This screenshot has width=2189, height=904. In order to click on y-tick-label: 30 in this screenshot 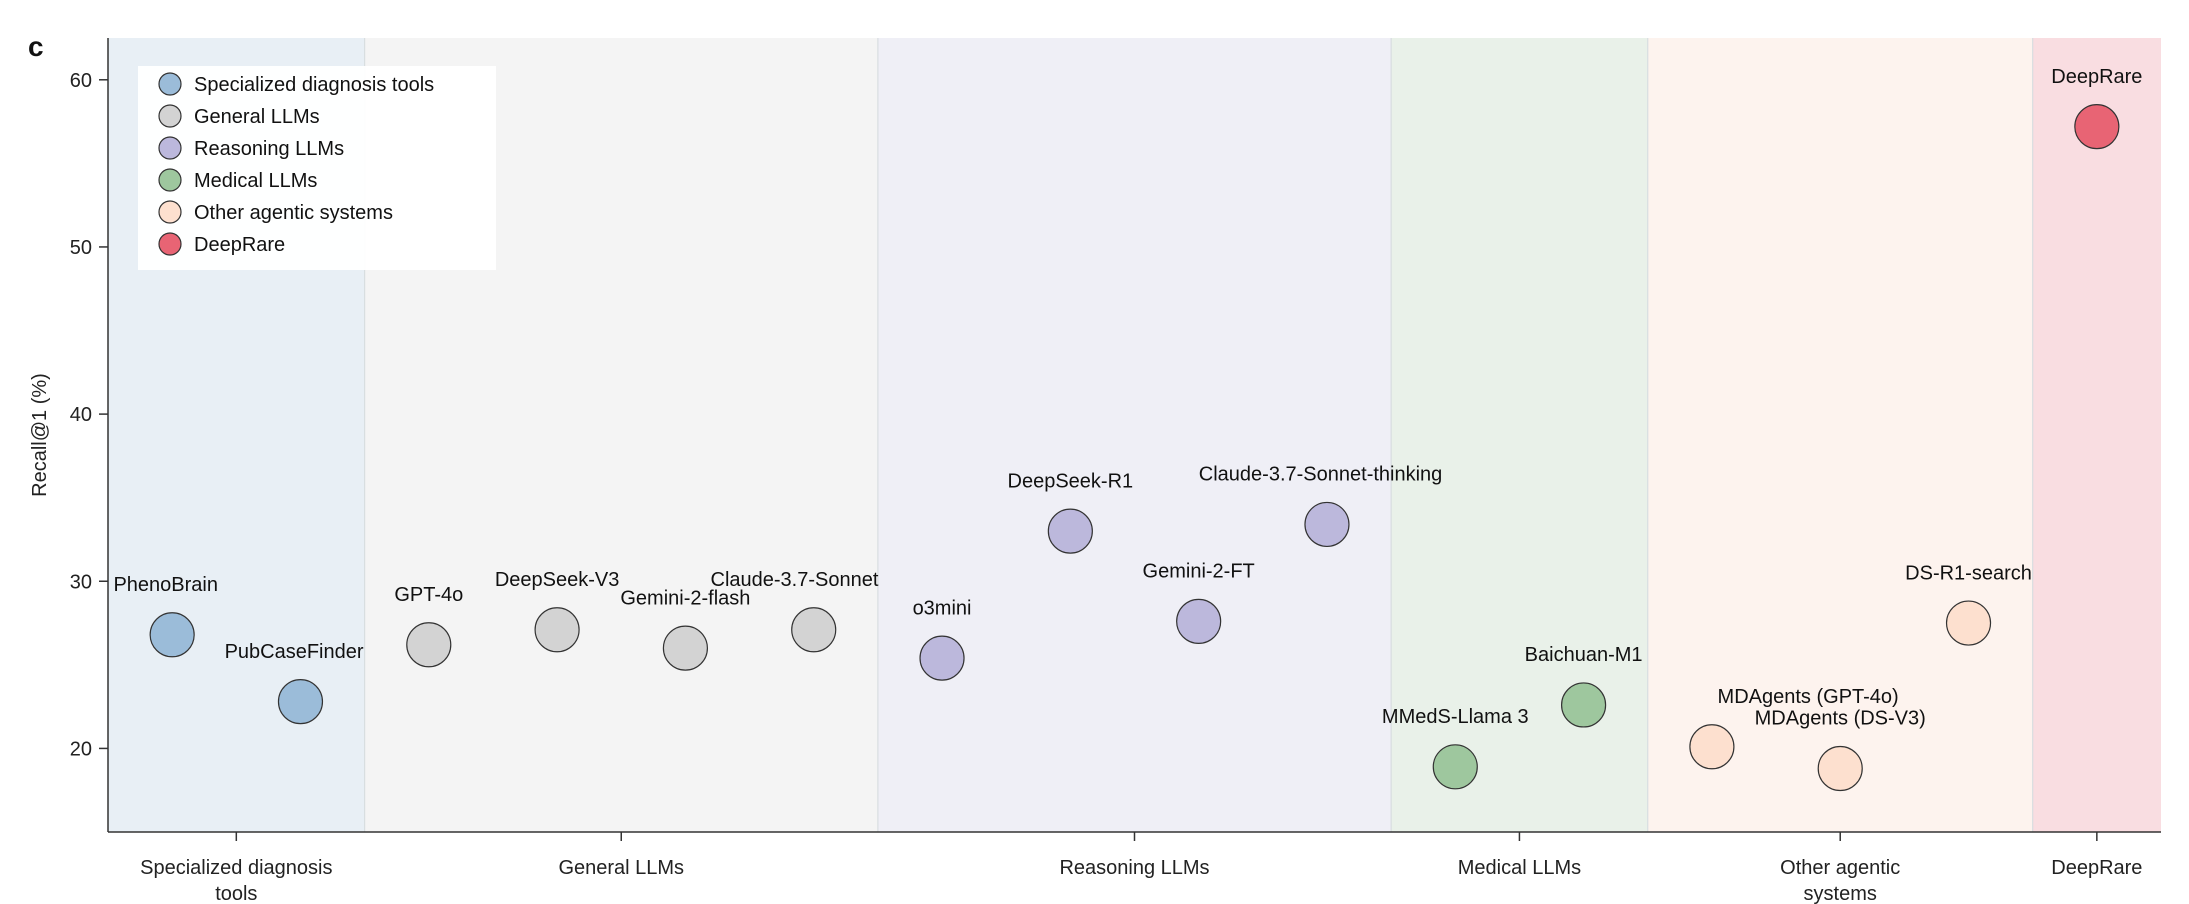, I will do `click(81, 582)`.